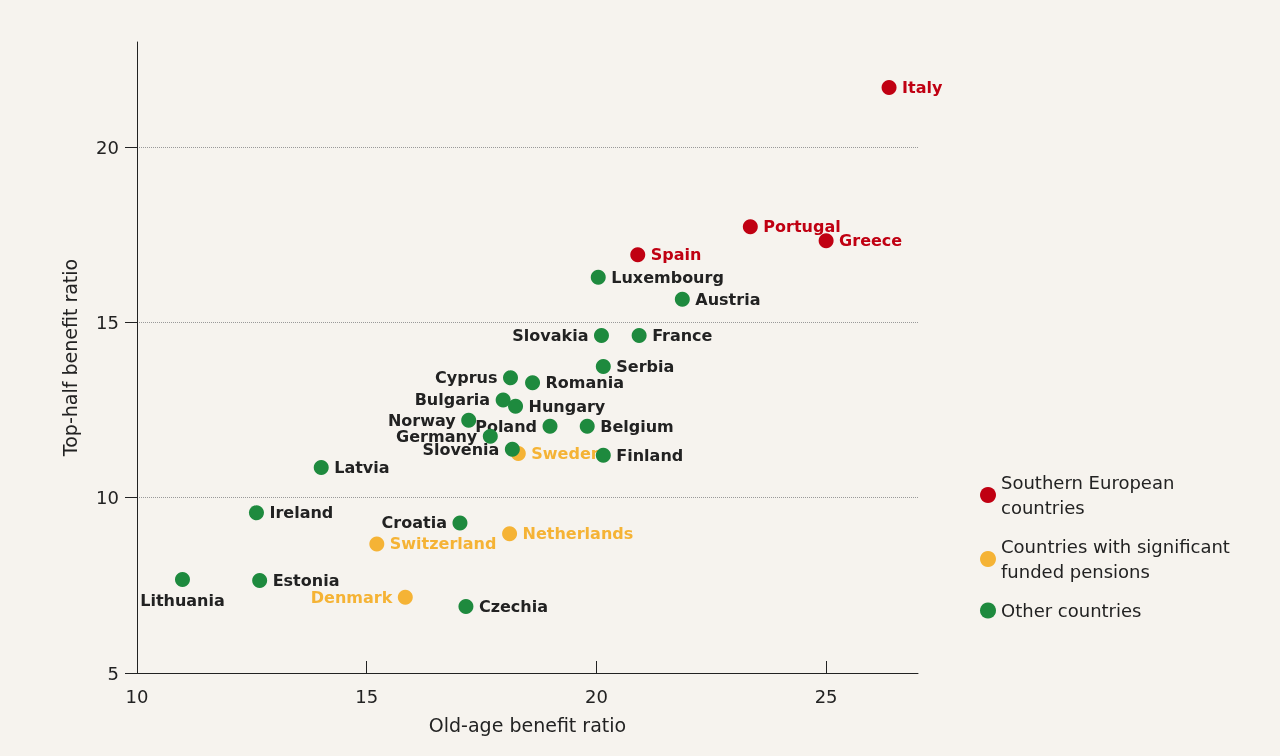  What do you see at coordinates (466, 378) in the screenshot?
I see `annotation: Cyprus` at bounding box center [466, 378].